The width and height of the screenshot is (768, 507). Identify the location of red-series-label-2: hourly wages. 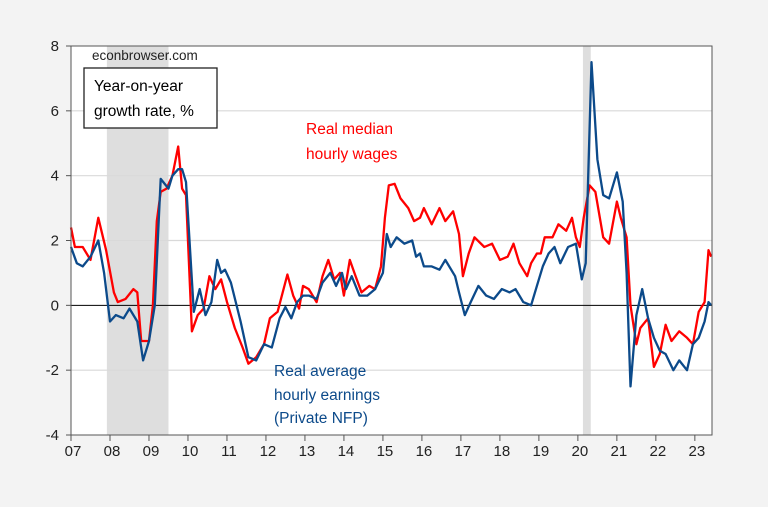
(352, 154).